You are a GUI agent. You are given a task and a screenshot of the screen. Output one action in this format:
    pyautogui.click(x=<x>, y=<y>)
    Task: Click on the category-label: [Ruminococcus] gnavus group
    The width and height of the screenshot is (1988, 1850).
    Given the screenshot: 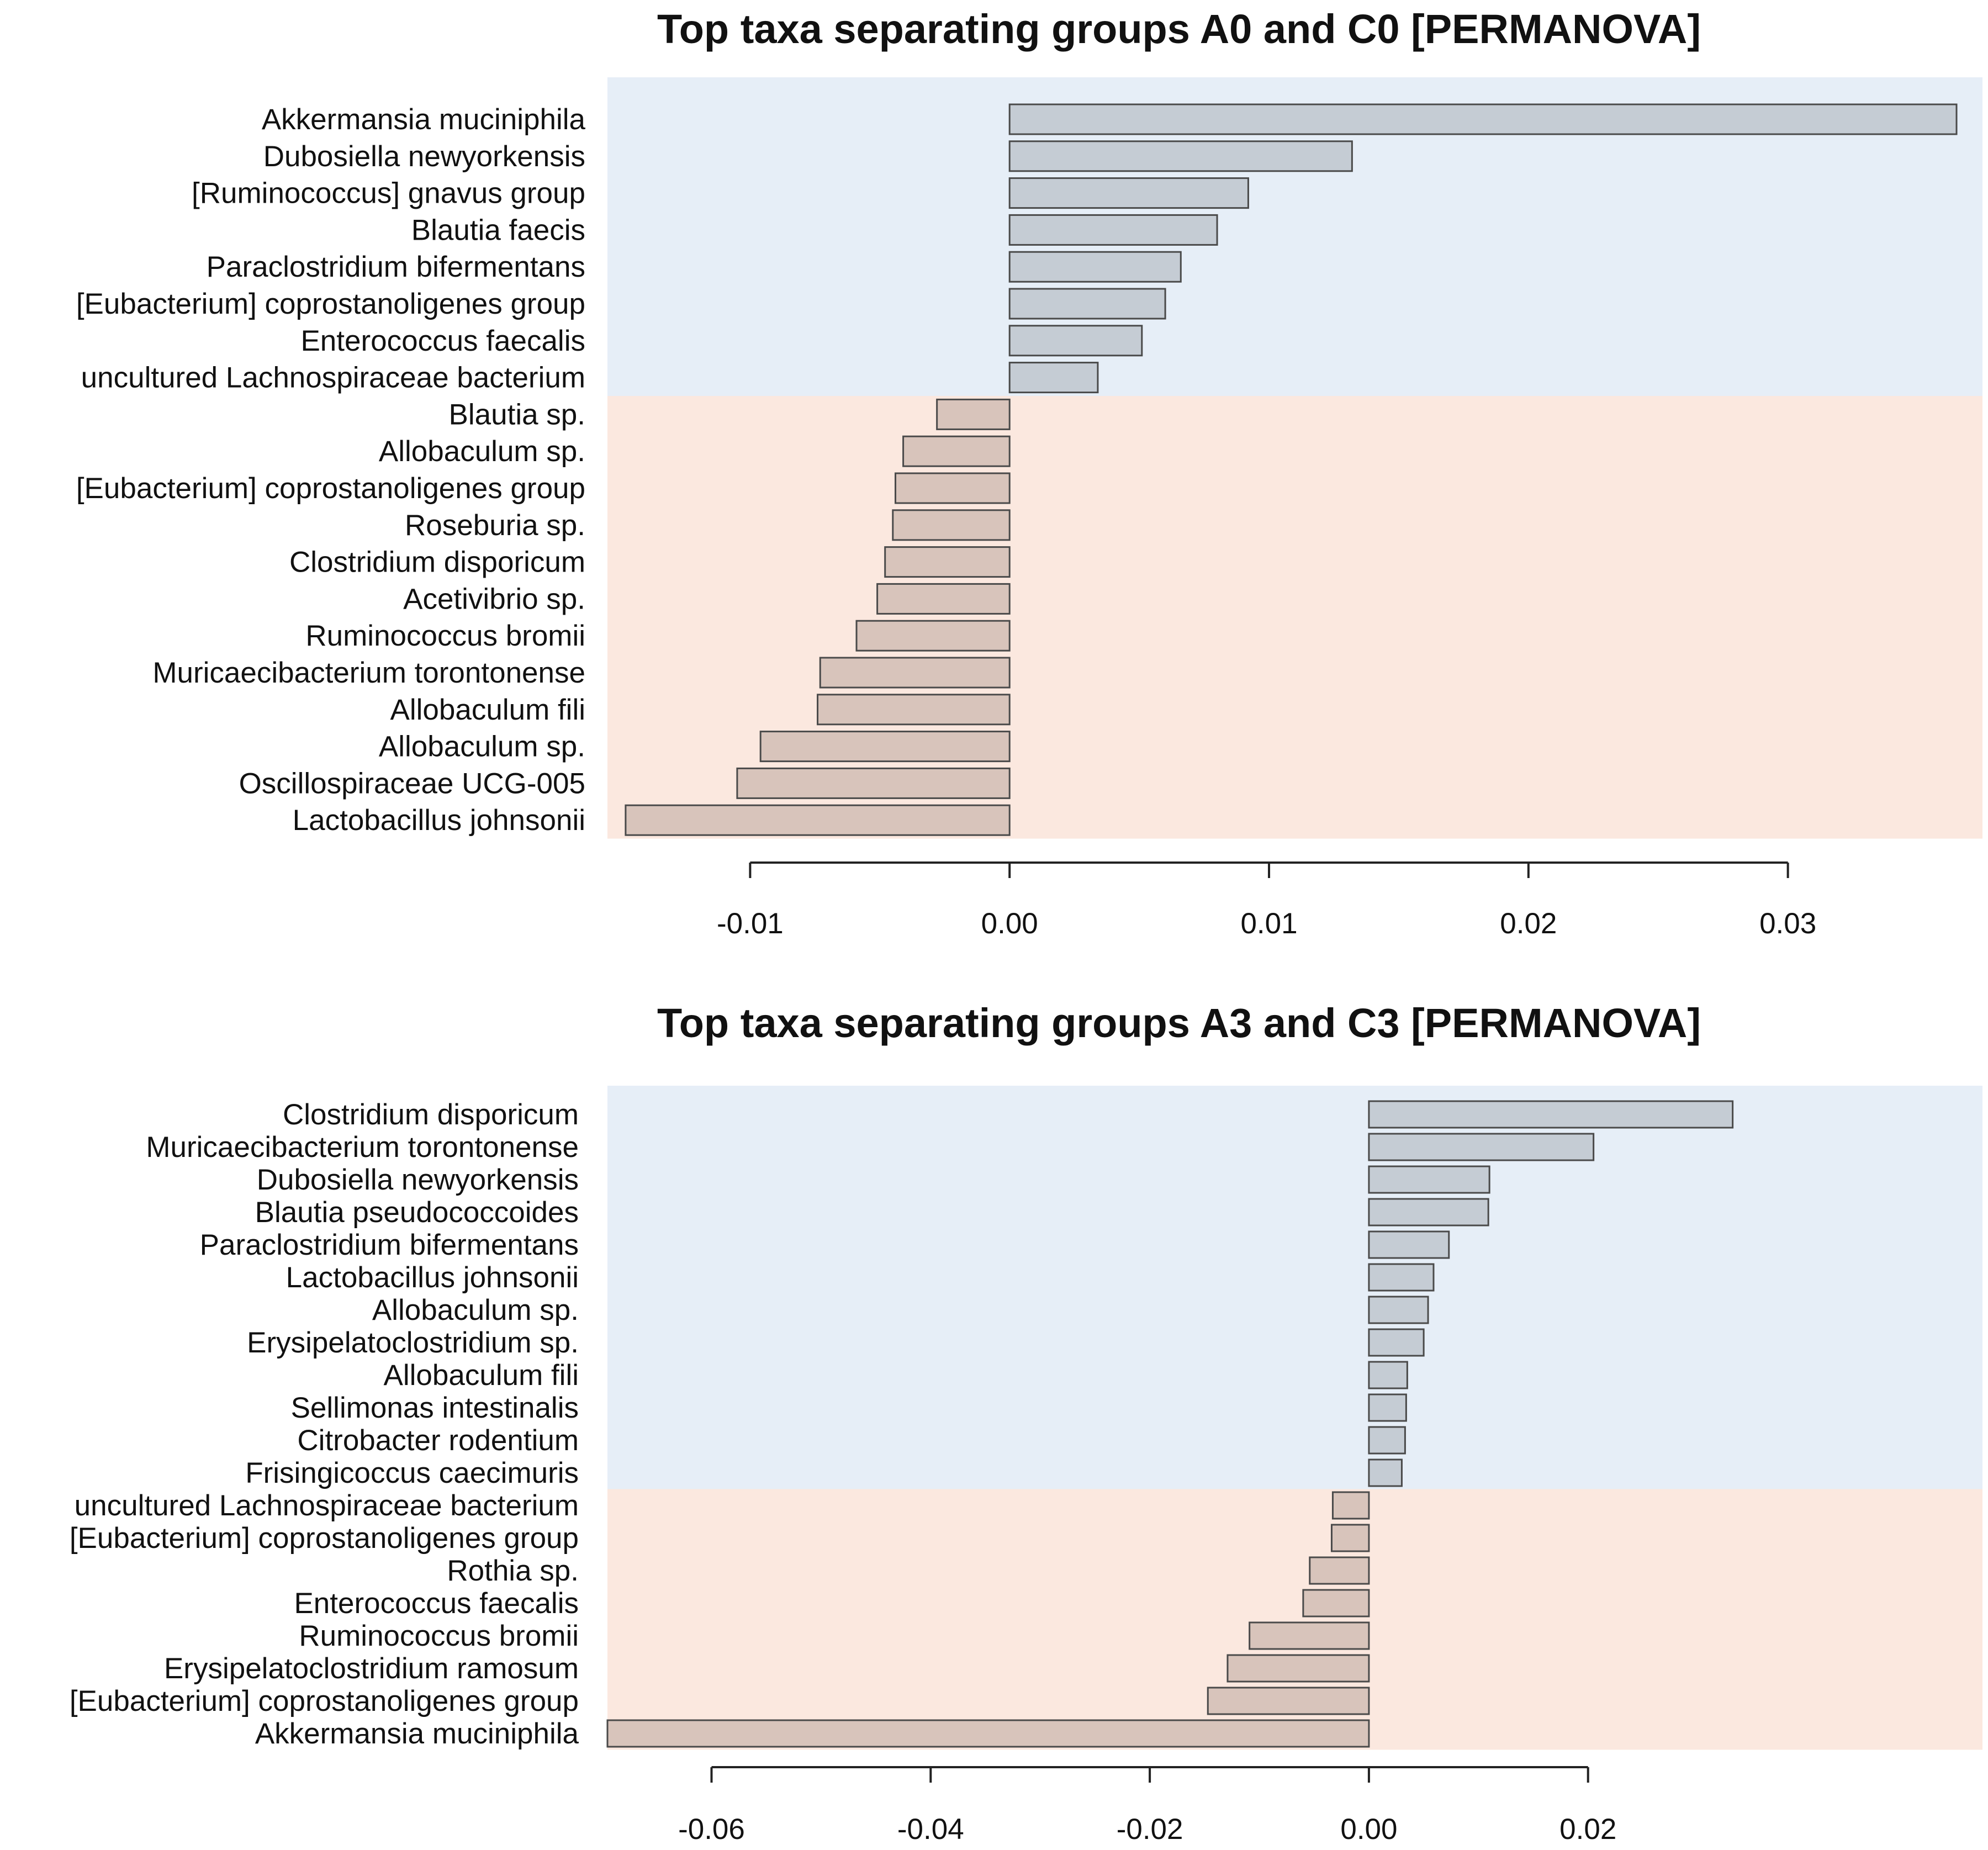 What is the action you would take?
    pyautogui.click(x=388, y=193)
    